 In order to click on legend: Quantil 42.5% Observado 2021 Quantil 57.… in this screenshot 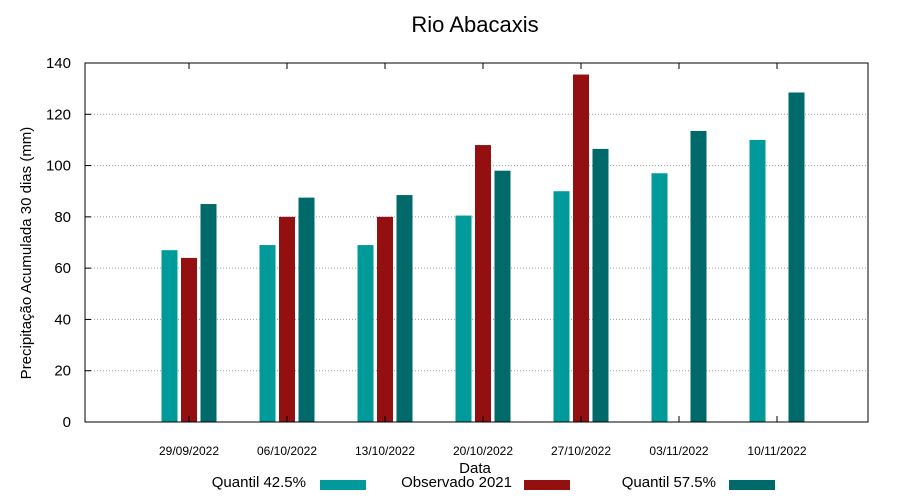, I will do `click(450, 485)`.